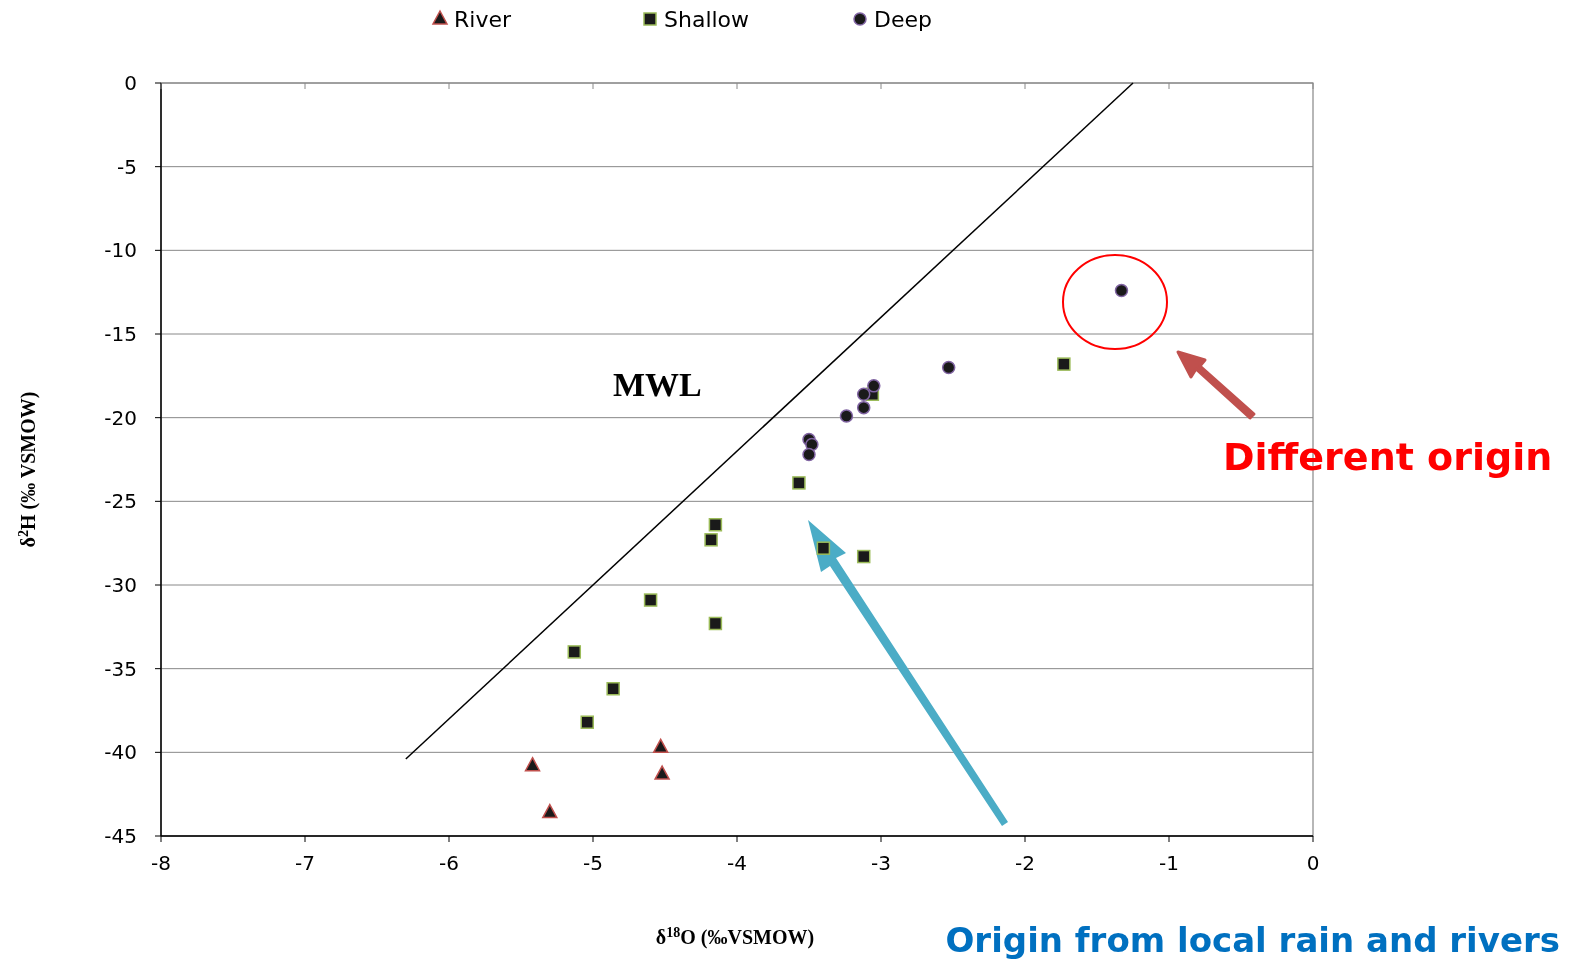 The height and width of the screenshot is (967, 1581). What do you see at coordinates (1252, 940) in the screenshot?
I see `text: Origin from local rain and rivers` at bounding box center [1252, 940].